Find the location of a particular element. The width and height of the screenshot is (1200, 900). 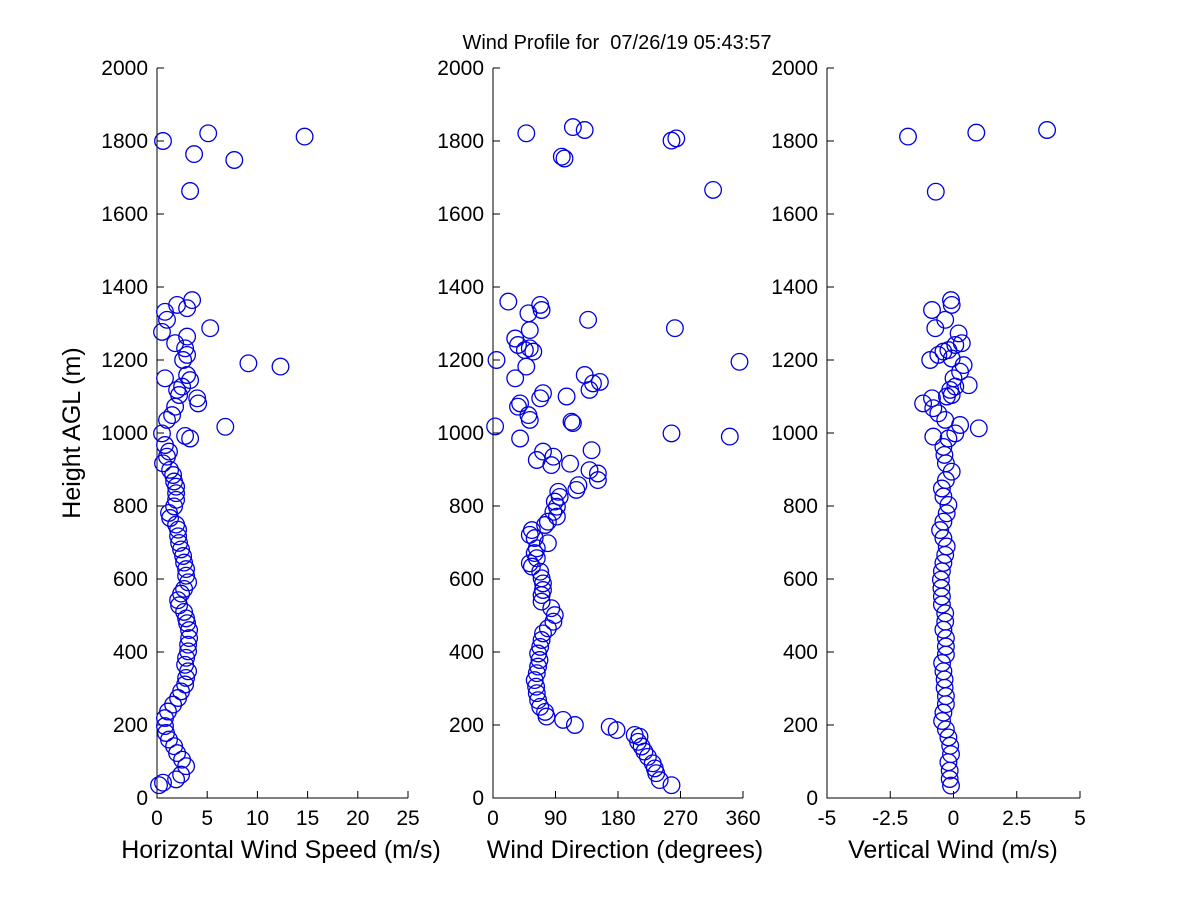

chart-title: Wind Profile for 07/26/19 05:43:57 is located at coordinates (617, 43).